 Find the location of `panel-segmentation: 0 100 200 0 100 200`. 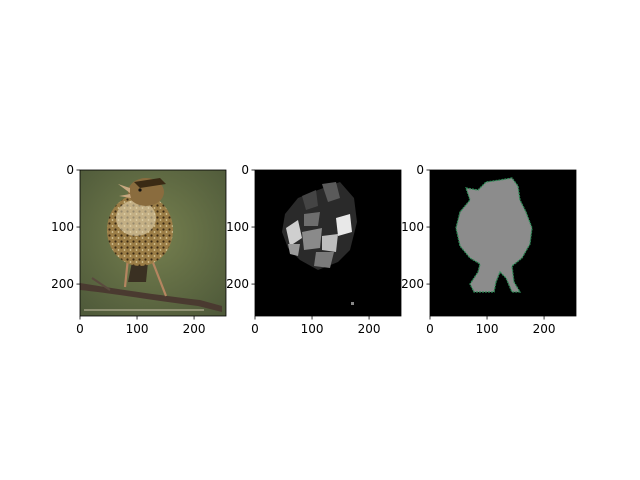

panel-segmentation: 0 100 200 0 100 200 is located at coordinates (313, 249).